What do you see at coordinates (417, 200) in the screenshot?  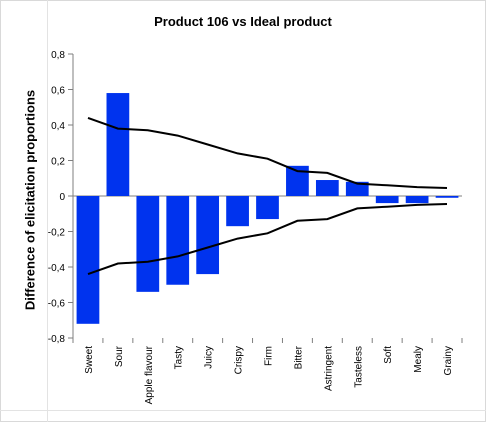 I see `bar-mealy` at bounding box center [417, 200].